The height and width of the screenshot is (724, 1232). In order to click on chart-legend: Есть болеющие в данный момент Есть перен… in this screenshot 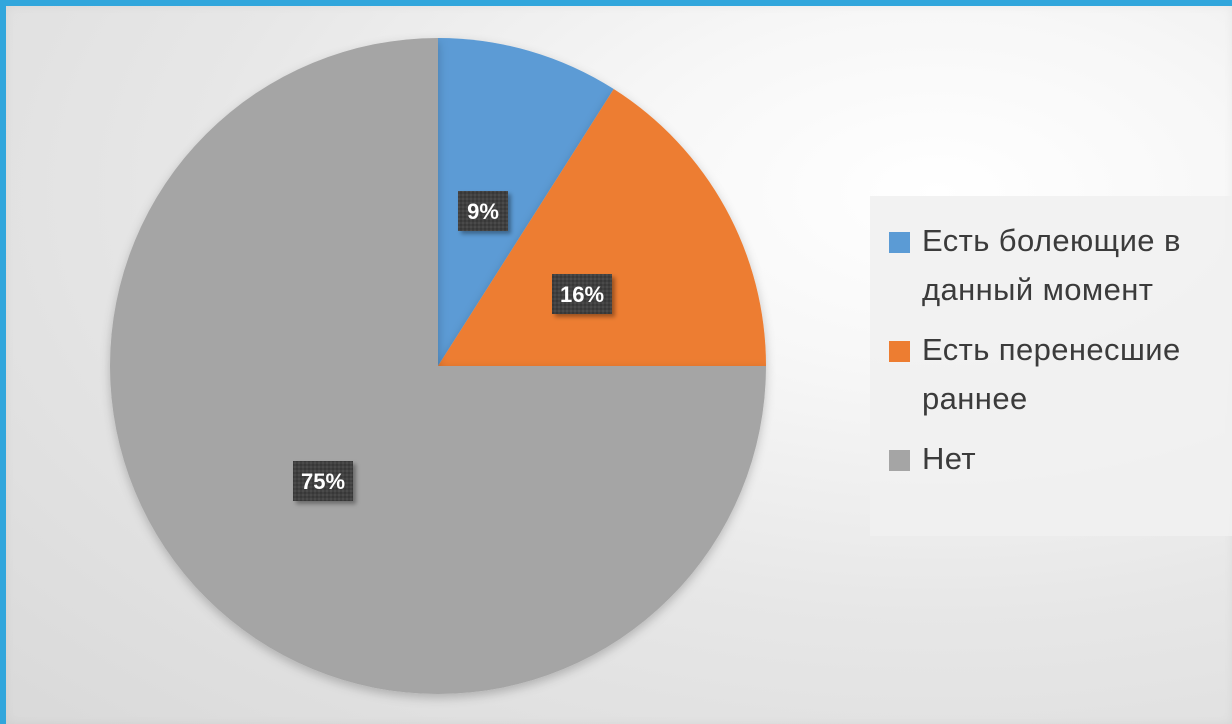, I will do `click(1051, 366)`.